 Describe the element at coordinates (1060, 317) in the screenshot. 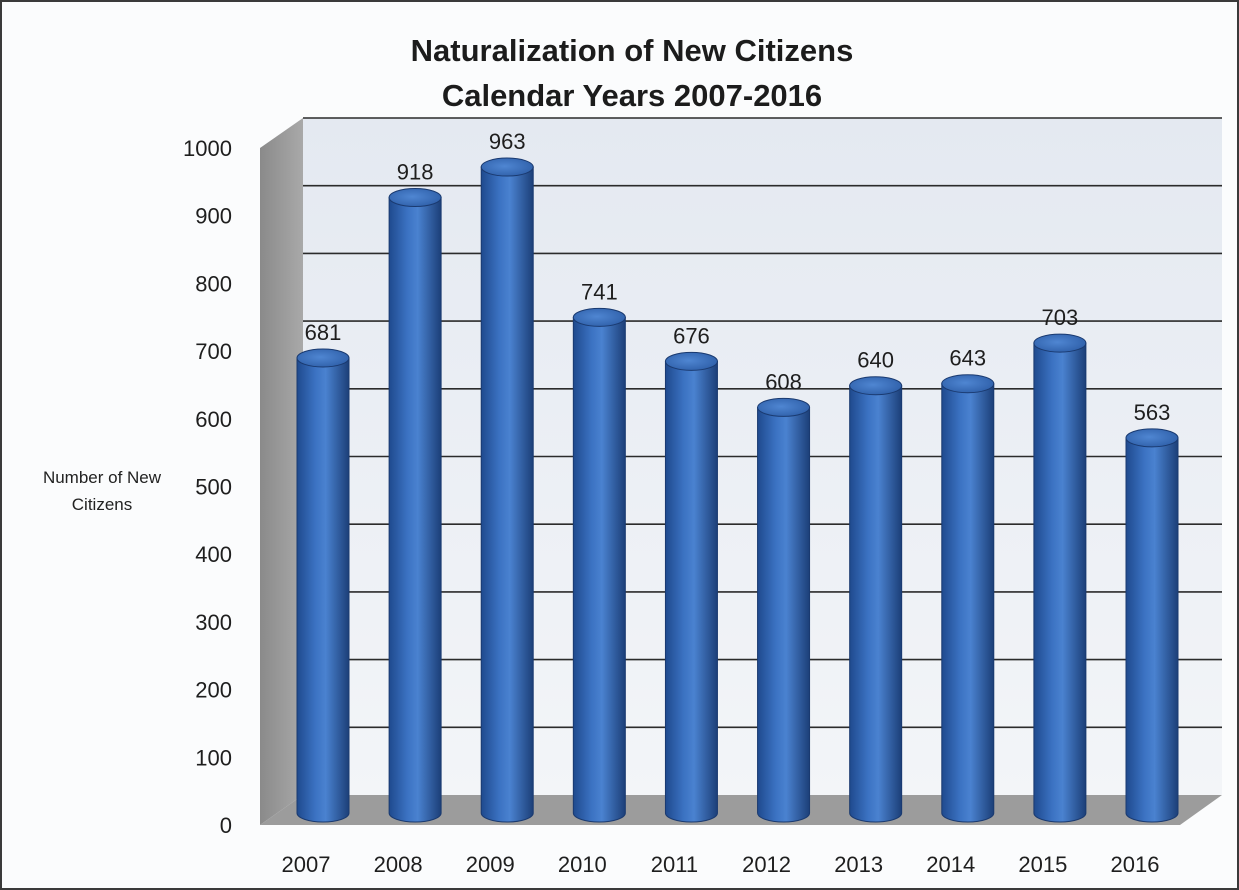

I see `data-label: 703` at that location.